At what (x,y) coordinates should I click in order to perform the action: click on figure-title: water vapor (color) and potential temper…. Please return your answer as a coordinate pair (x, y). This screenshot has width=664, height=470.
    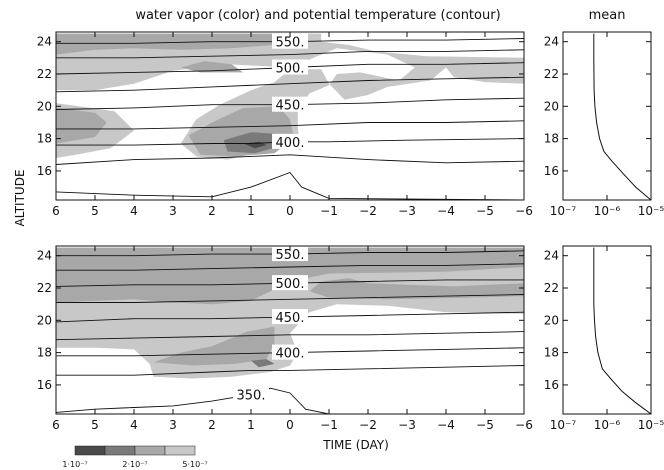
    Looking at the image, I should click on (317, 15).